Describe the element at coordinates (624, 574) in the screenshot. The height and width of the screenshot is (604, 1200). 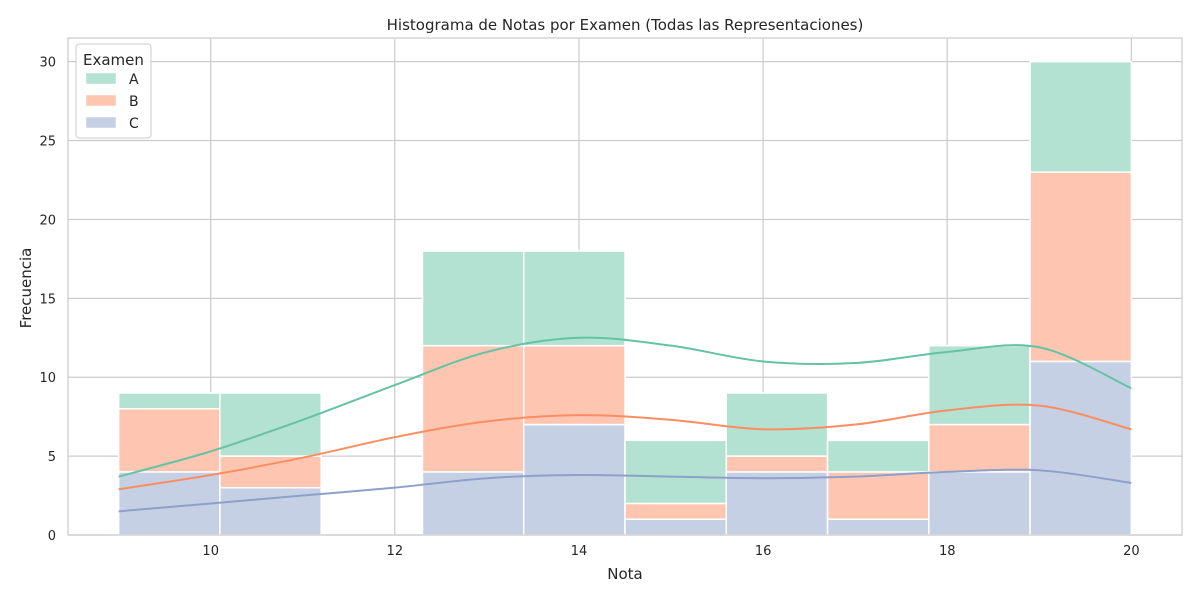
I see `x-axis-label: Nota` at that location.